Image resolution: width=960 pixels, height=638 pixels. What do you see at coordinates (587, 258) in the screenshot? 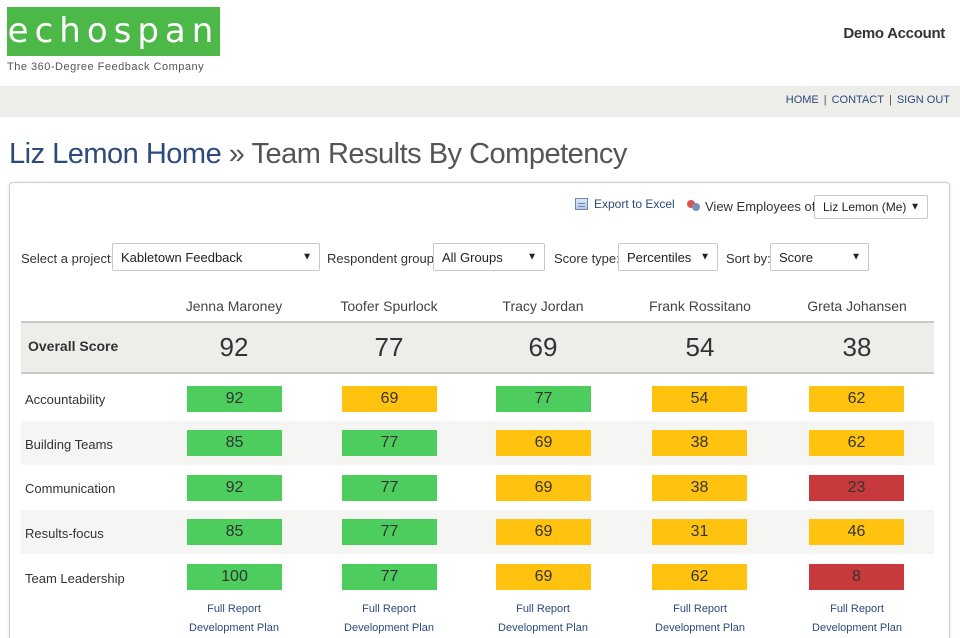
I see `score-type-label: Score type:` at bounding box center [587, 258].